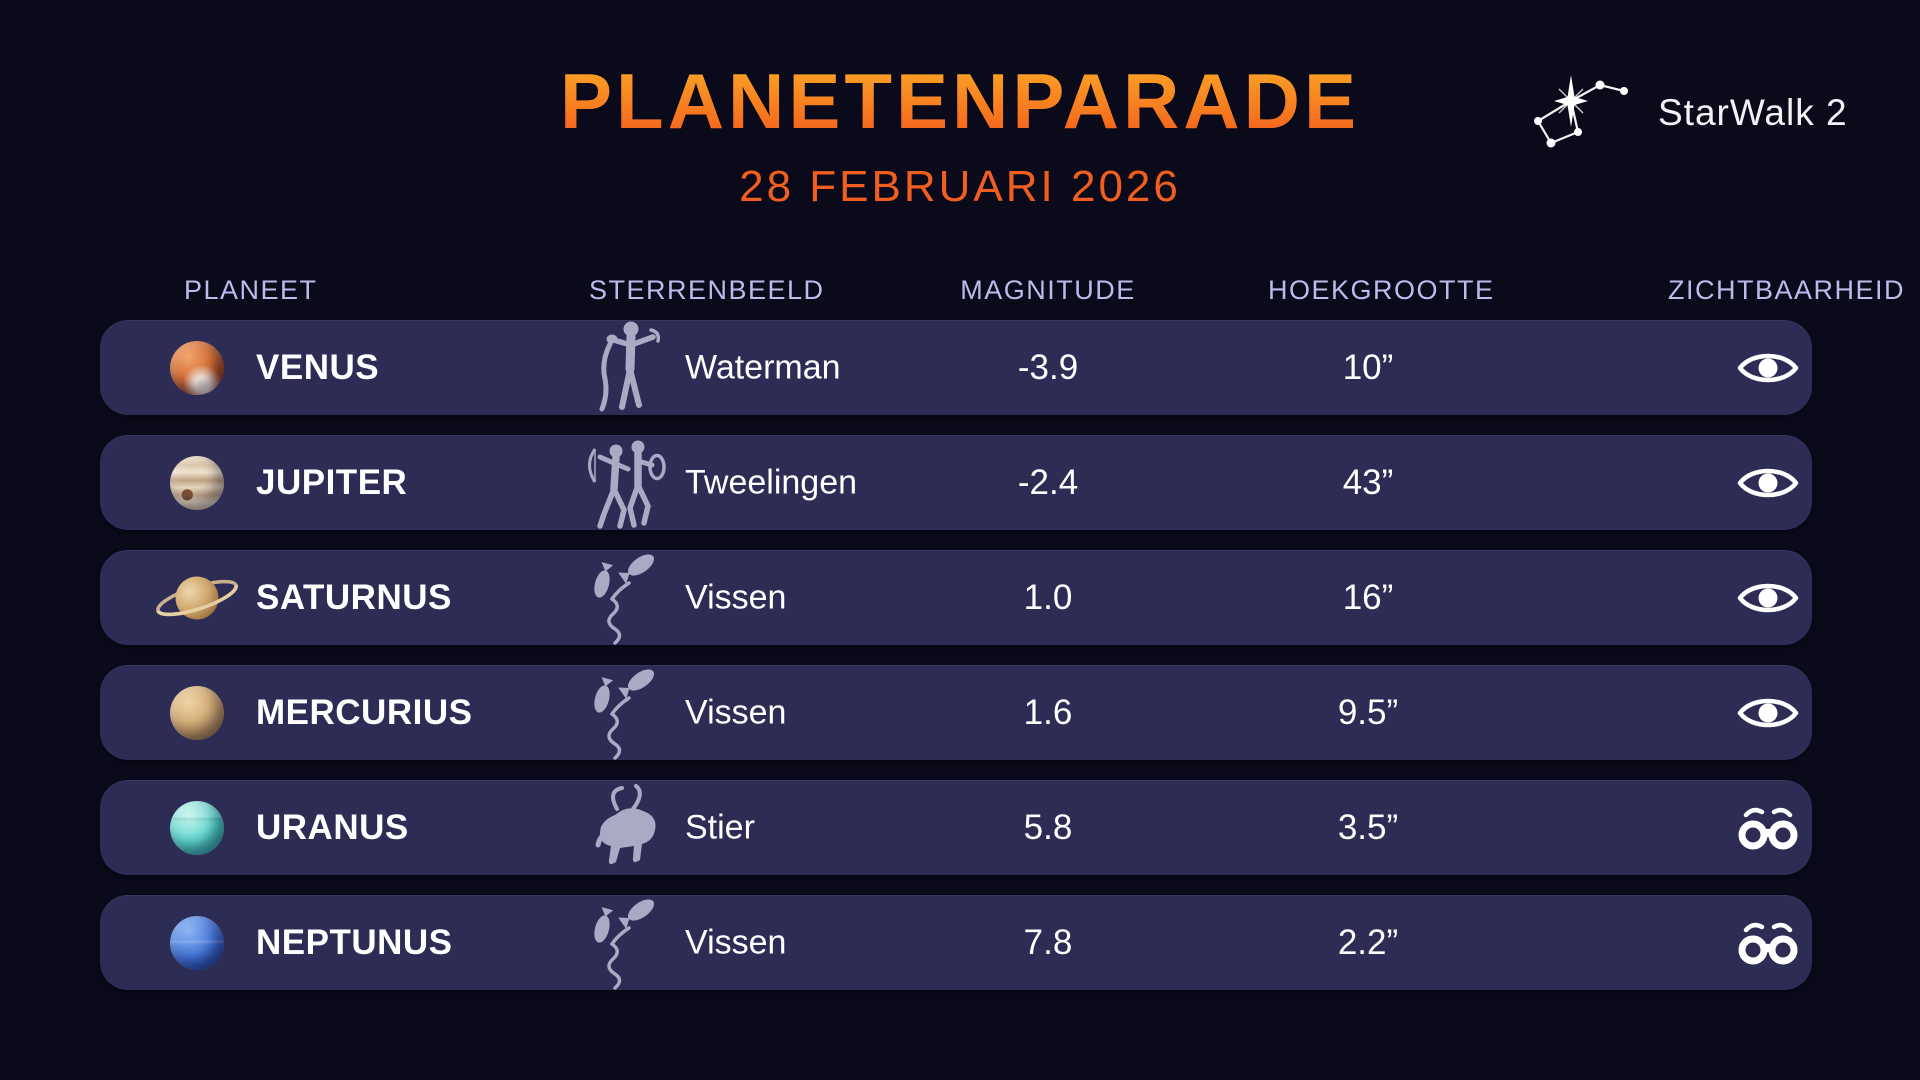 This screenshot has width=1920, height=1080. What do you see at coordinates (625, 368) in the screenshot?
I see `aquarius-icon` at bounding box center [625, 368].